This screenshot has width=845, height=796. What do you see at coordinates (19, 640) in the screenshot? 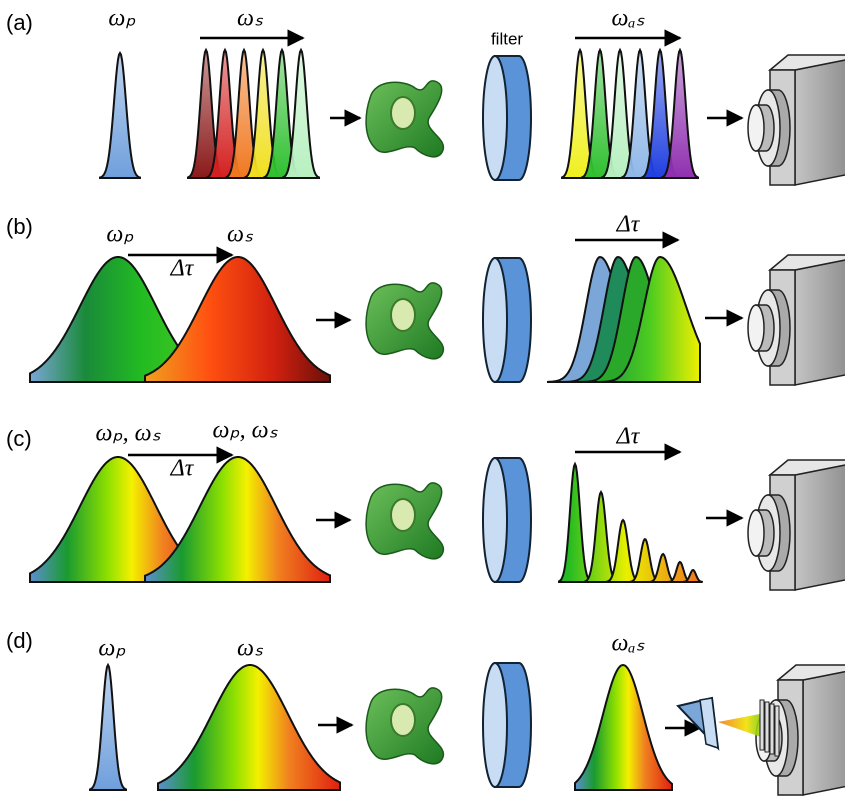
I see `panel-label: (d)` at bounding box center [19, 640].